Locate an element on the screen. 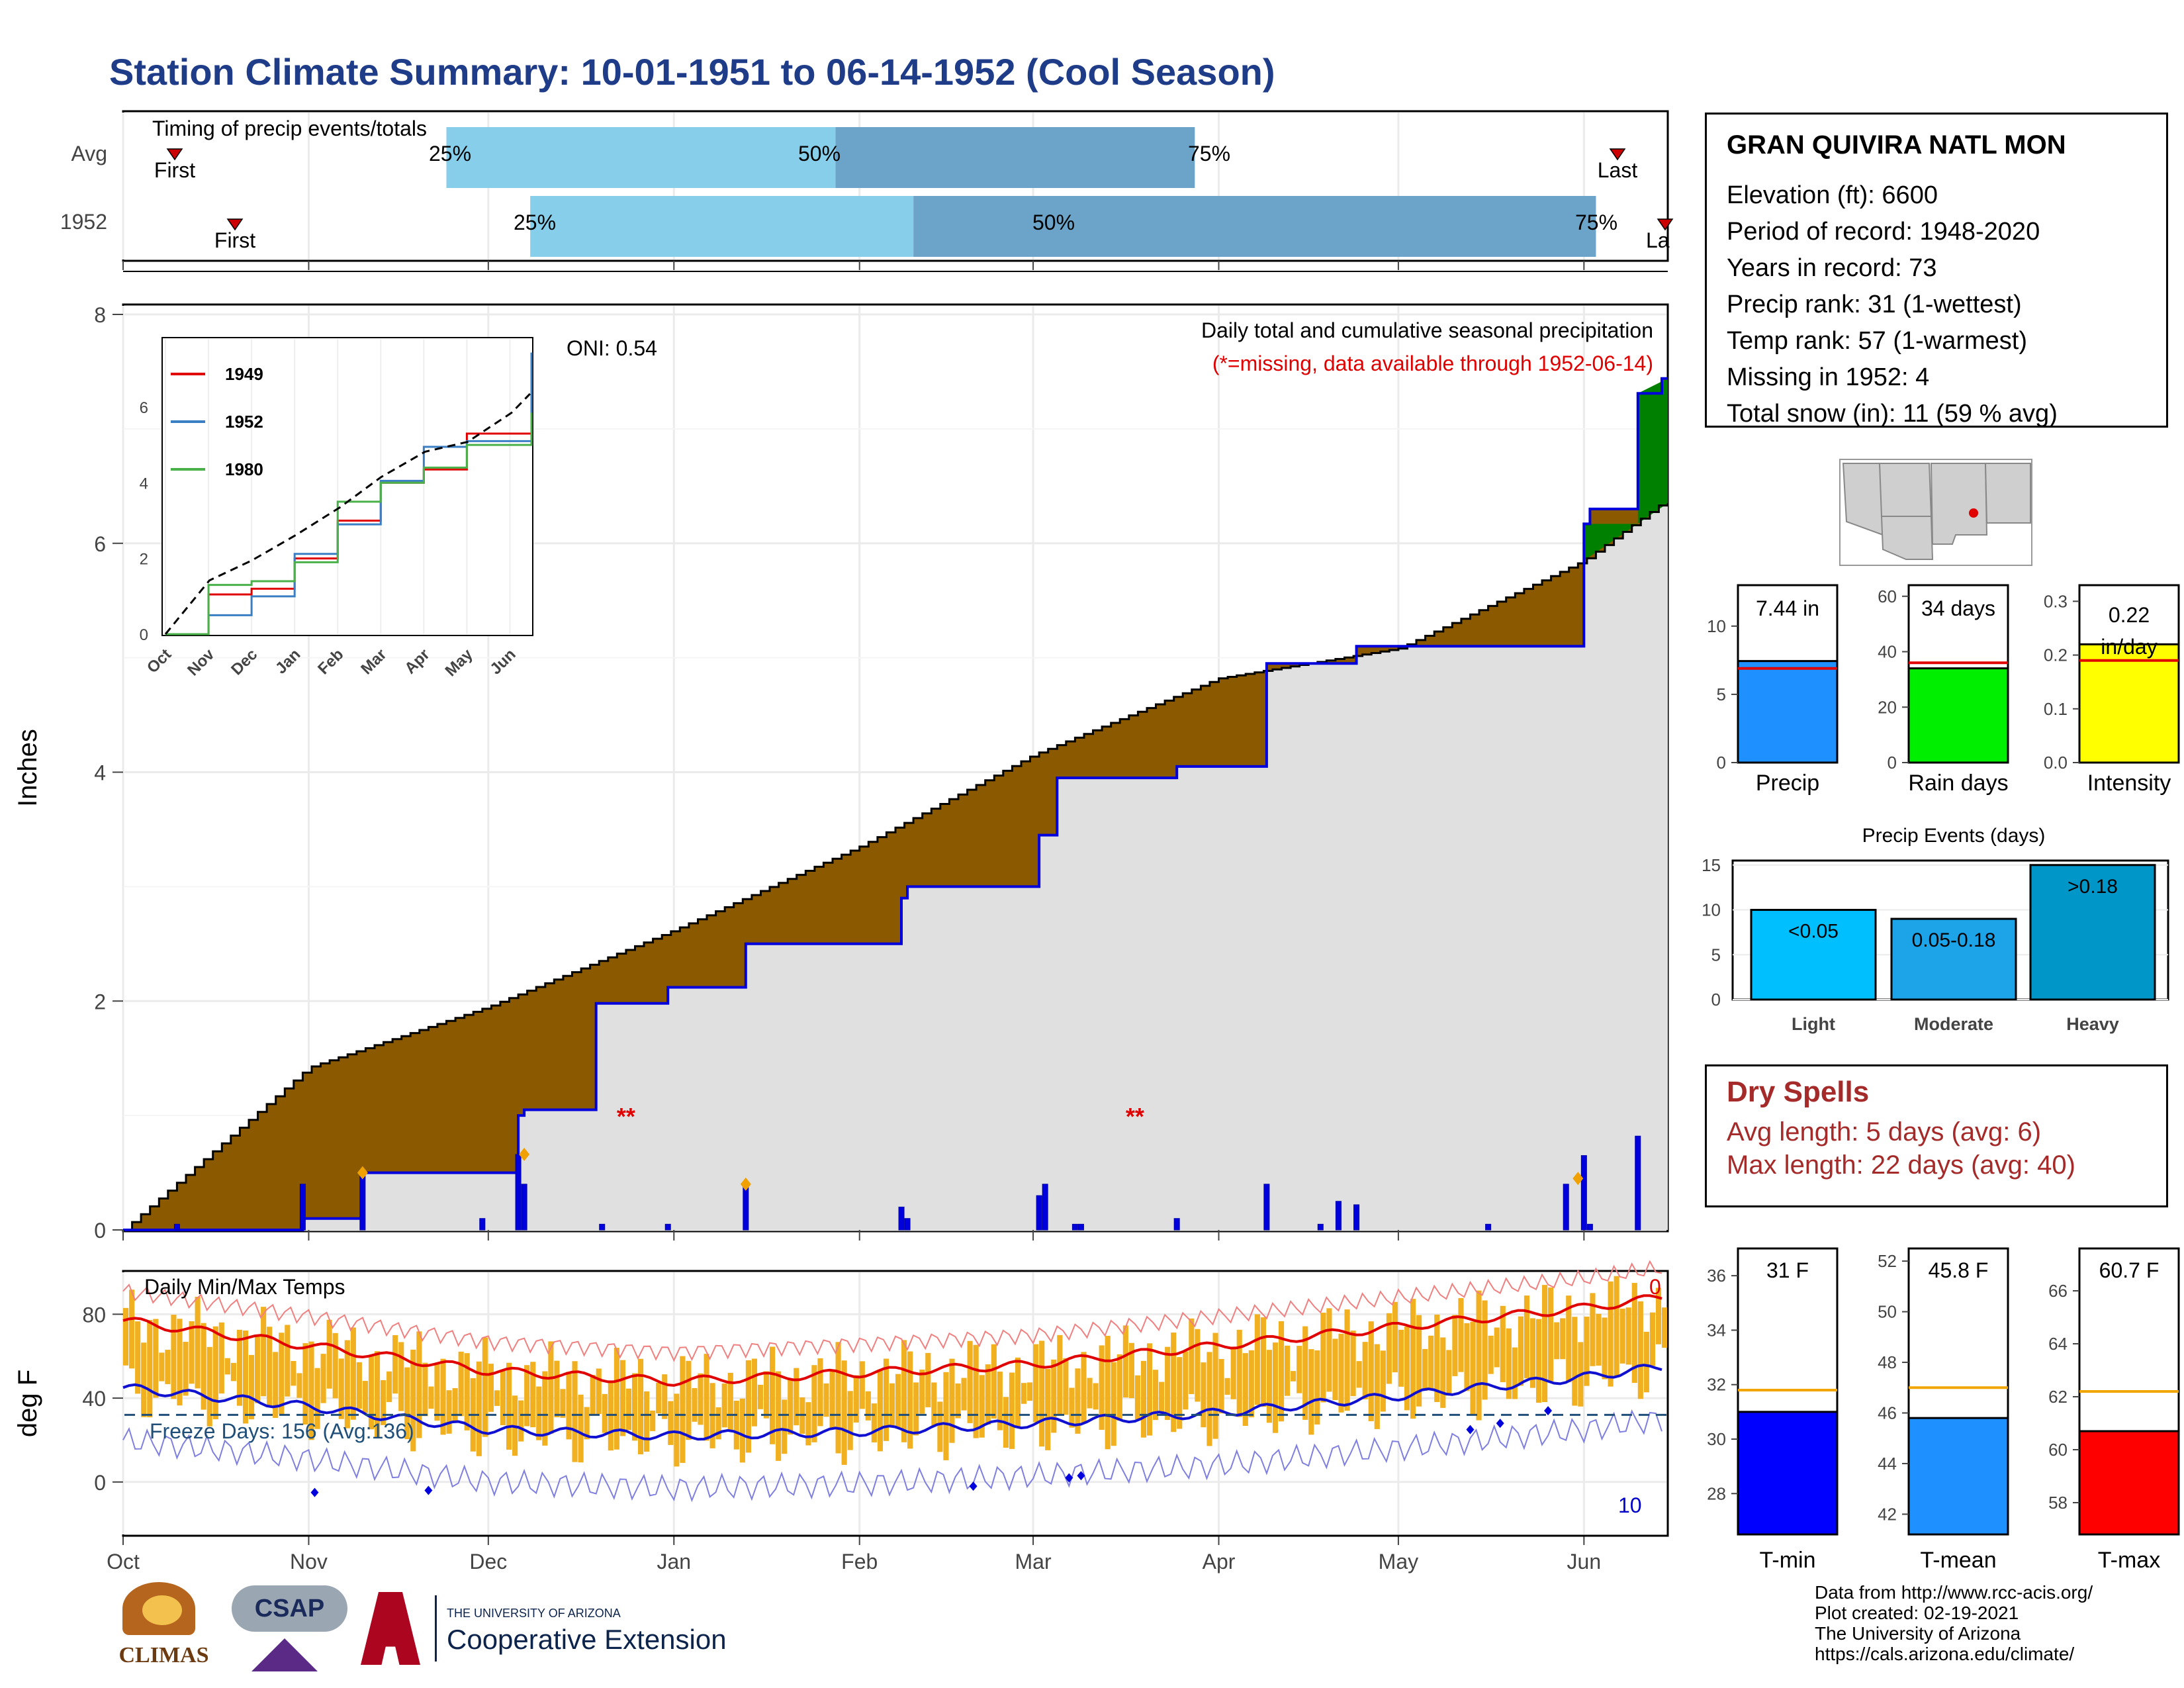  credit-plot-date: Plot created: 02-19-2021 is located at coordinates (1917, 1613).